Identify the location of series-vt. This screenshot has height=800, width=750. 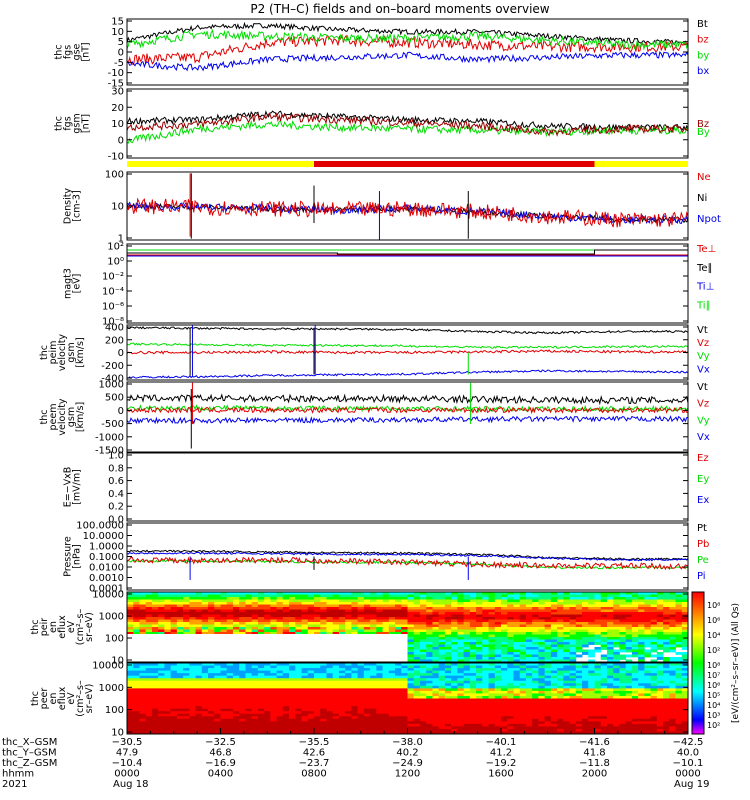
(407, 399).